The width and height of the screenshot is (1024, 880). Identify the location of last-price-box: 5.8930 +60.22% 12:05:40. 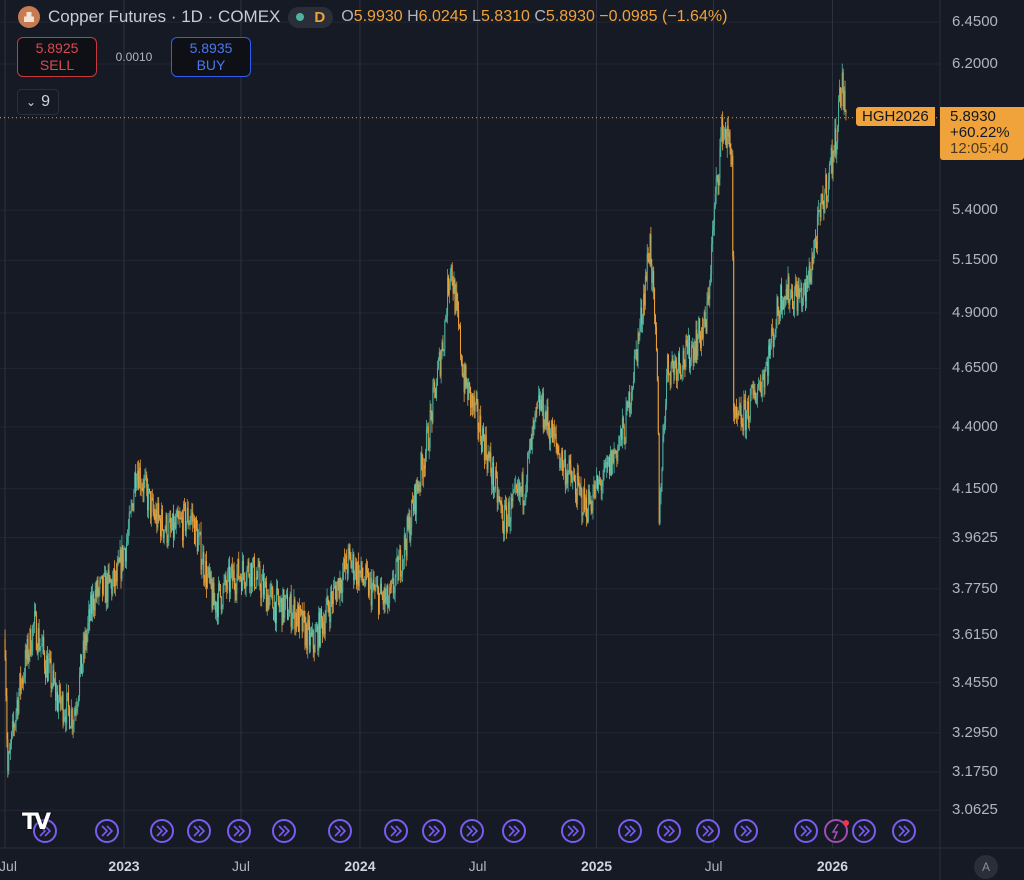
(982, 133).